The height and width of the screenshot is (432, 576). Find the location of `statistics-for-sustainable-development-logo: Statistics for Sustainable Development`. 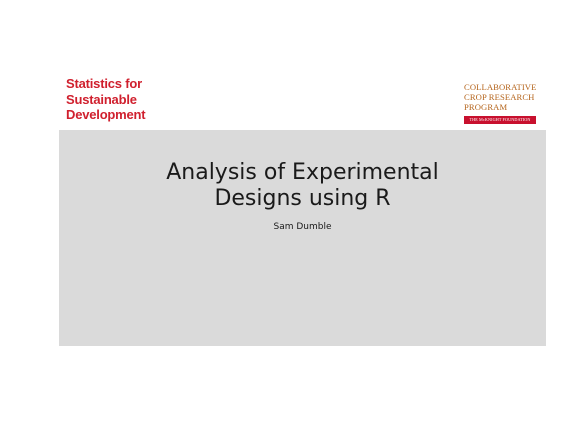

statistics-for-sustainable-development-logo: Statistics for Sustainable Development is located at coordinates (105, 99).